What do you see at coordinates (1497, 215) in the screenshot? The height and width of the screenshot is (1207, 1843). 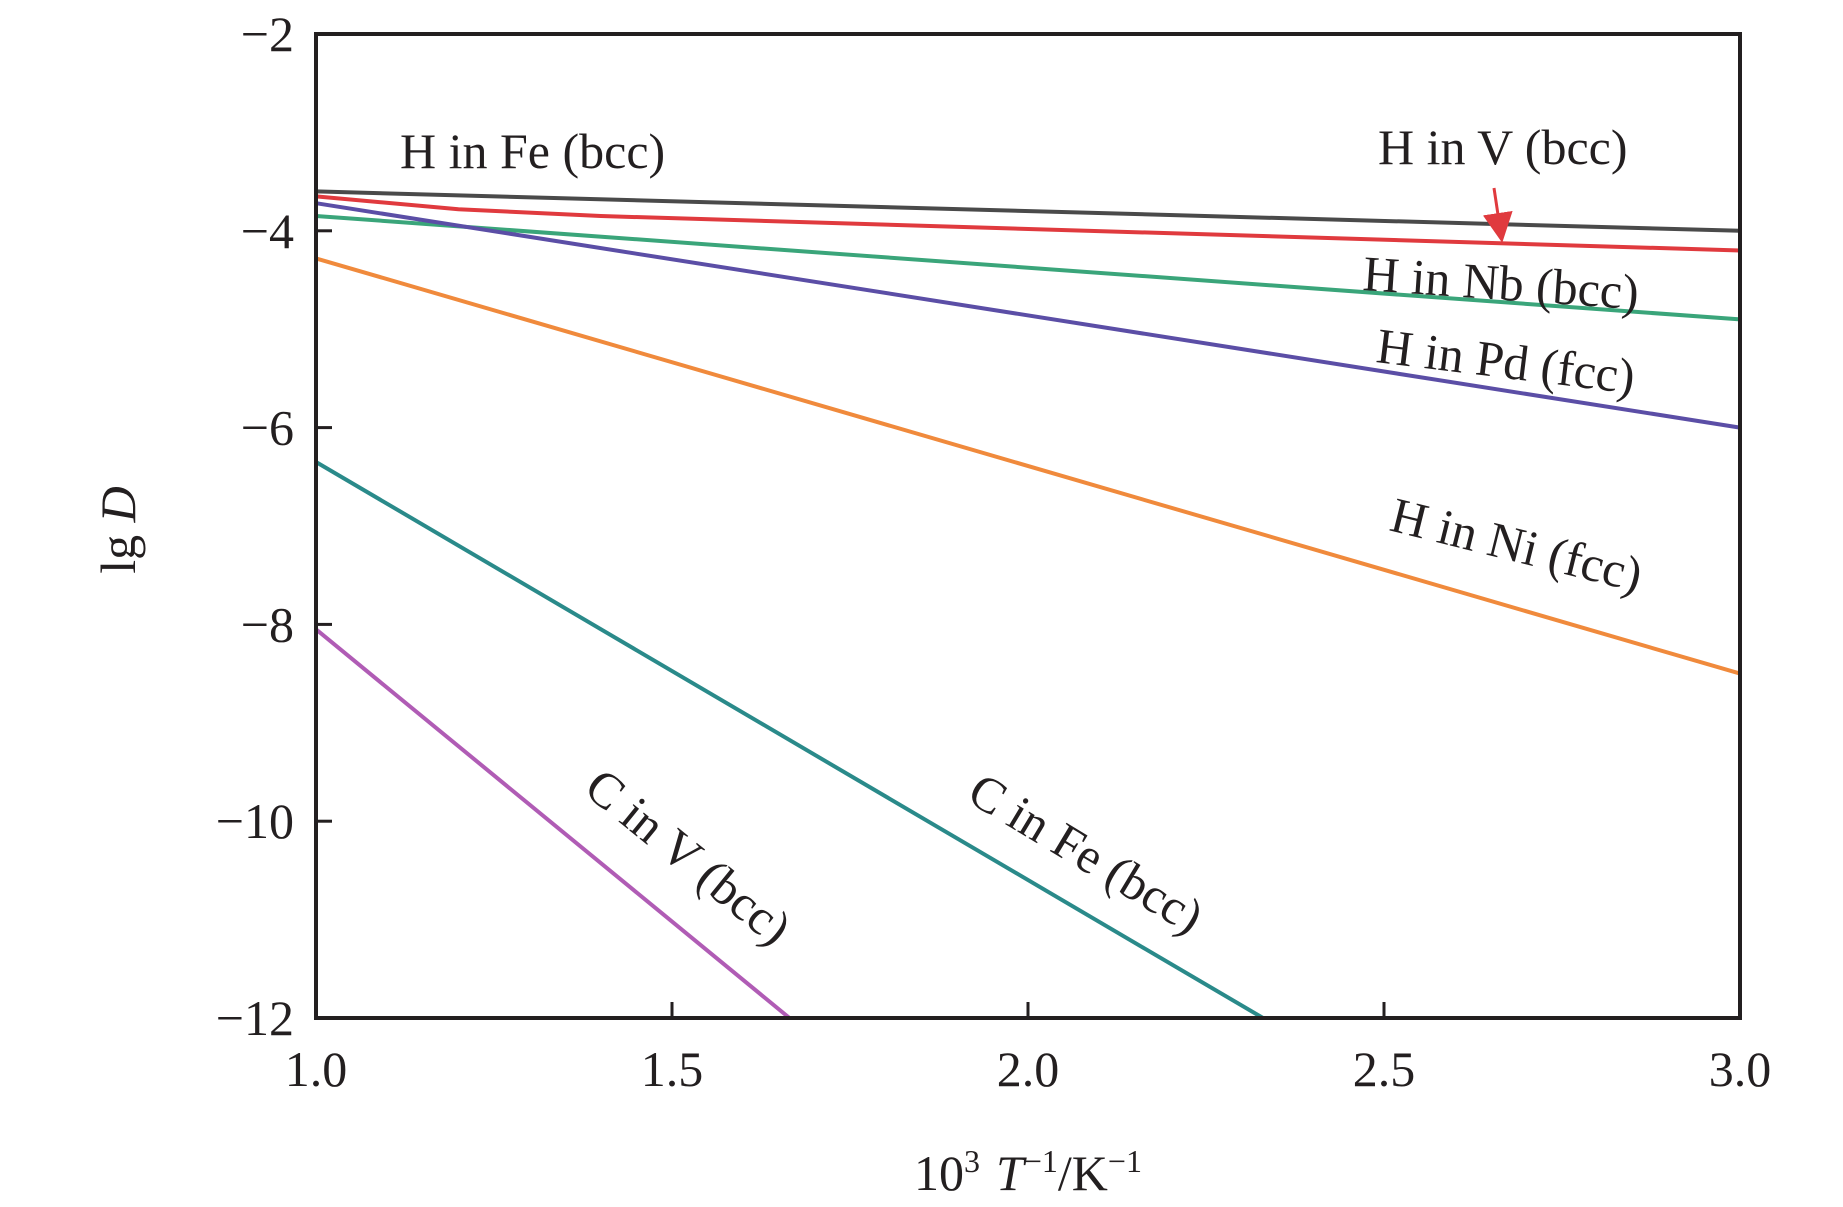 I see `h-in-v-arrow` at bounding box center [1497, 215].